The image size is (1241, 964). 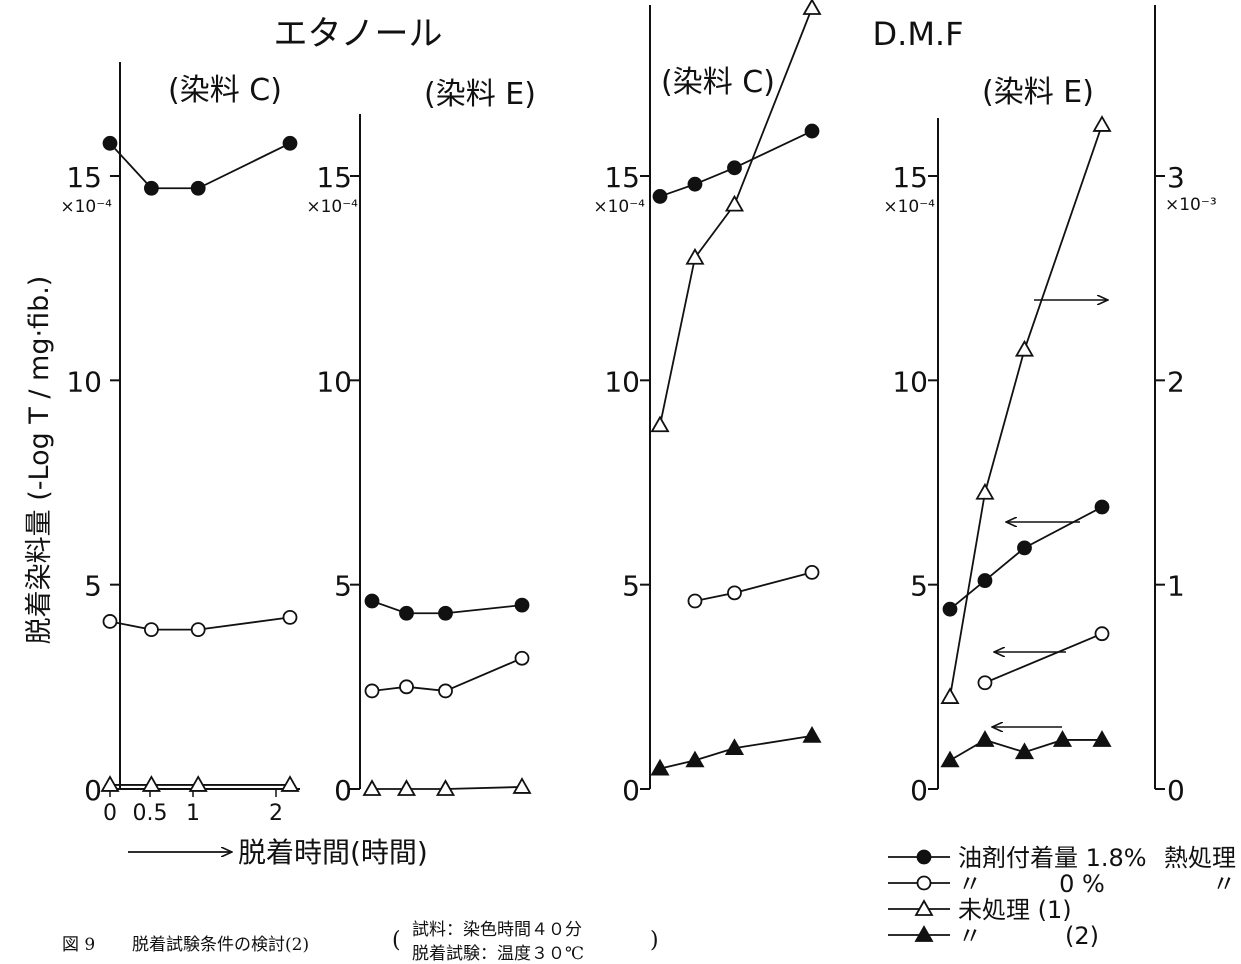 I want to click on legend-label: 油剤付着量 1.8%, so click(x=1052, y=858).